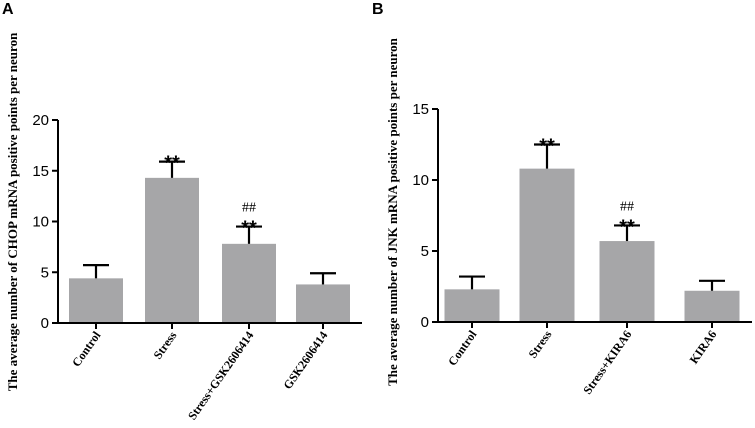  What do you see at coordinates (165, 344) in the screenshot?
I see `a-category-label-1: Stress` at bounding box center [165, 344].